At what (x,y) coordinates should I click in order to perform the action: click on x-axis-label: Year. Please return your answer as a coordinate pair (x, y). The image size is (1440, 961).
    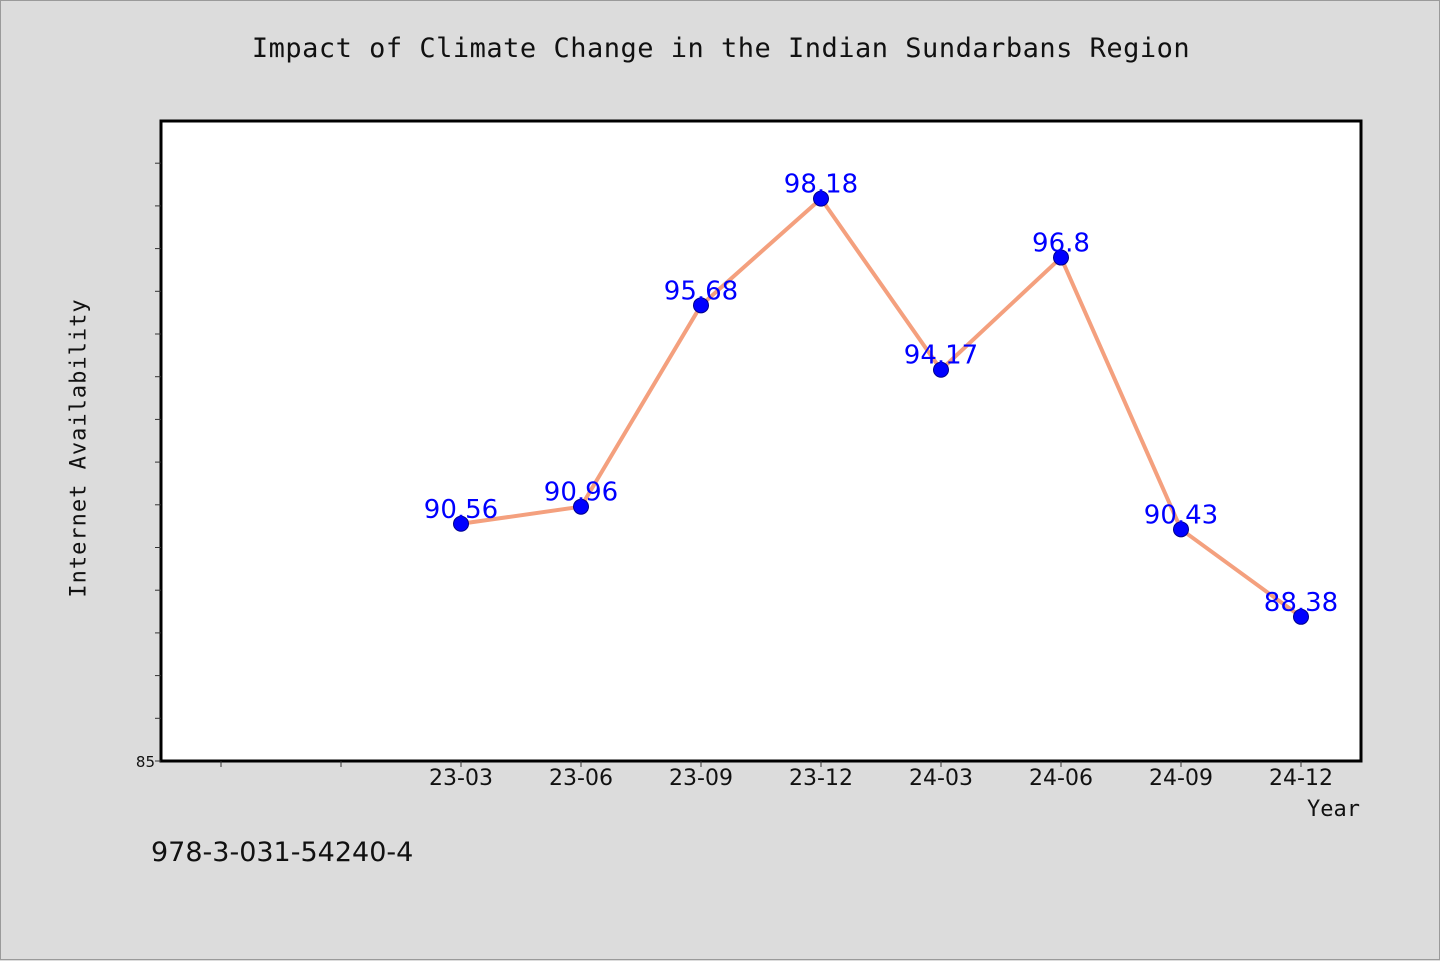
    Looking at the image, I should click on (1333, 809).